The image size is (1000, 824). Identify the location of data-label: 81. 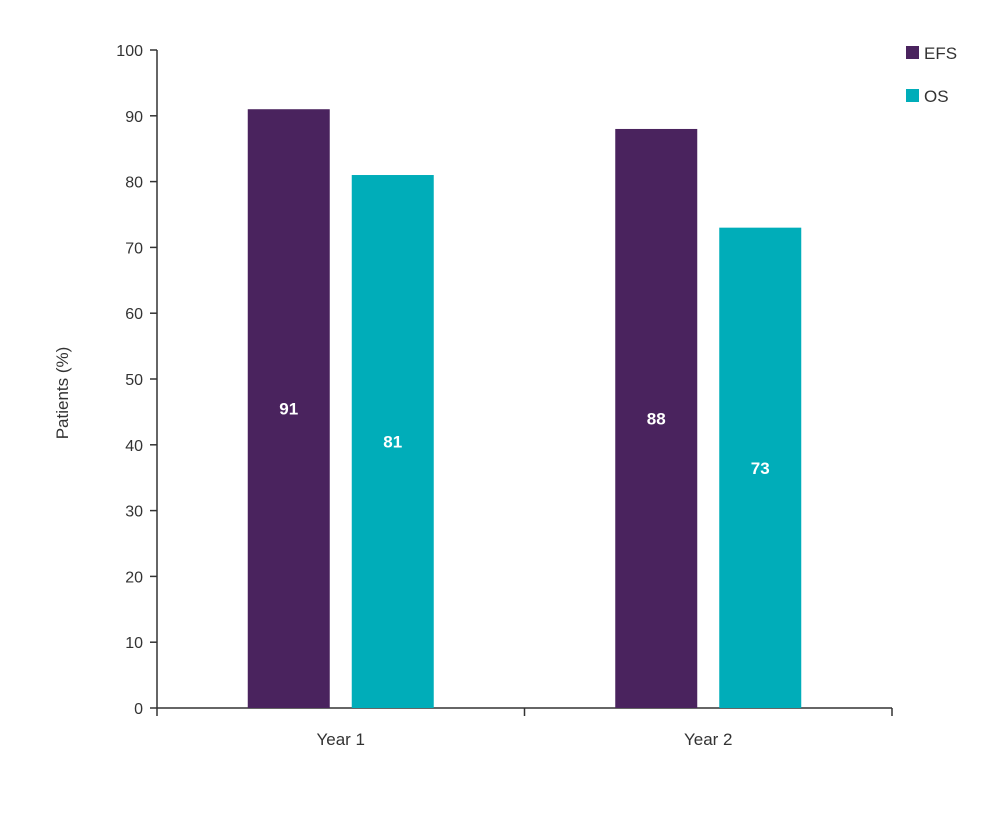
(392, 442).